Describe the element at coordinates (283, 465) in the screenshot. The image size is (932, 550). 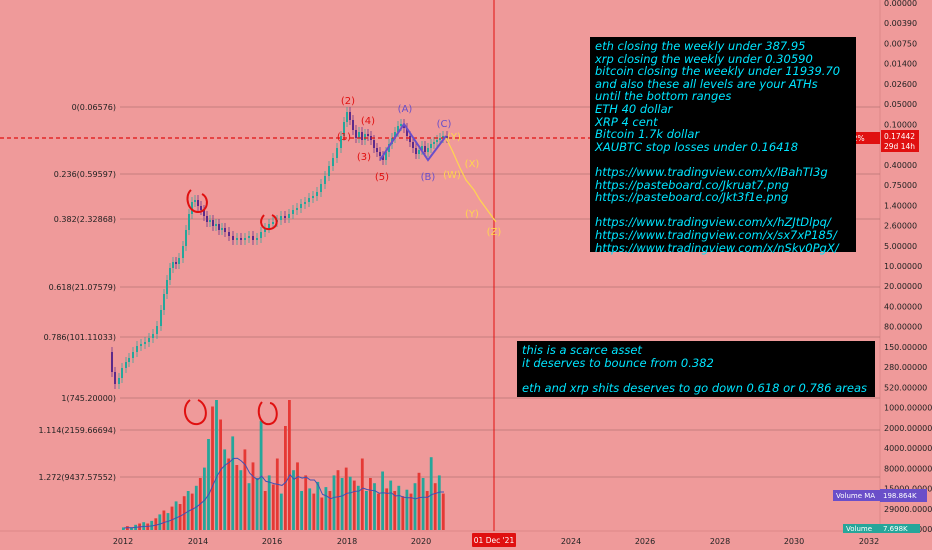
I see `volume-bars` at that location.